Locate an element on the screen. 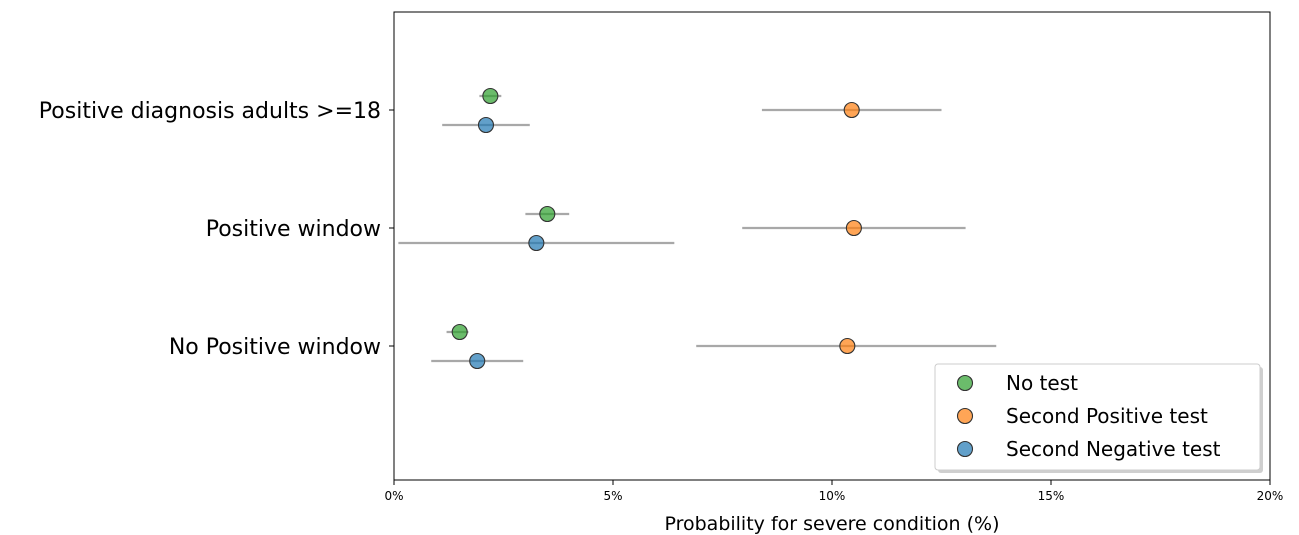 The height and width of the screenshot is (535, 1299). x-tick-label: 5% is located at coordinates (612, 496).